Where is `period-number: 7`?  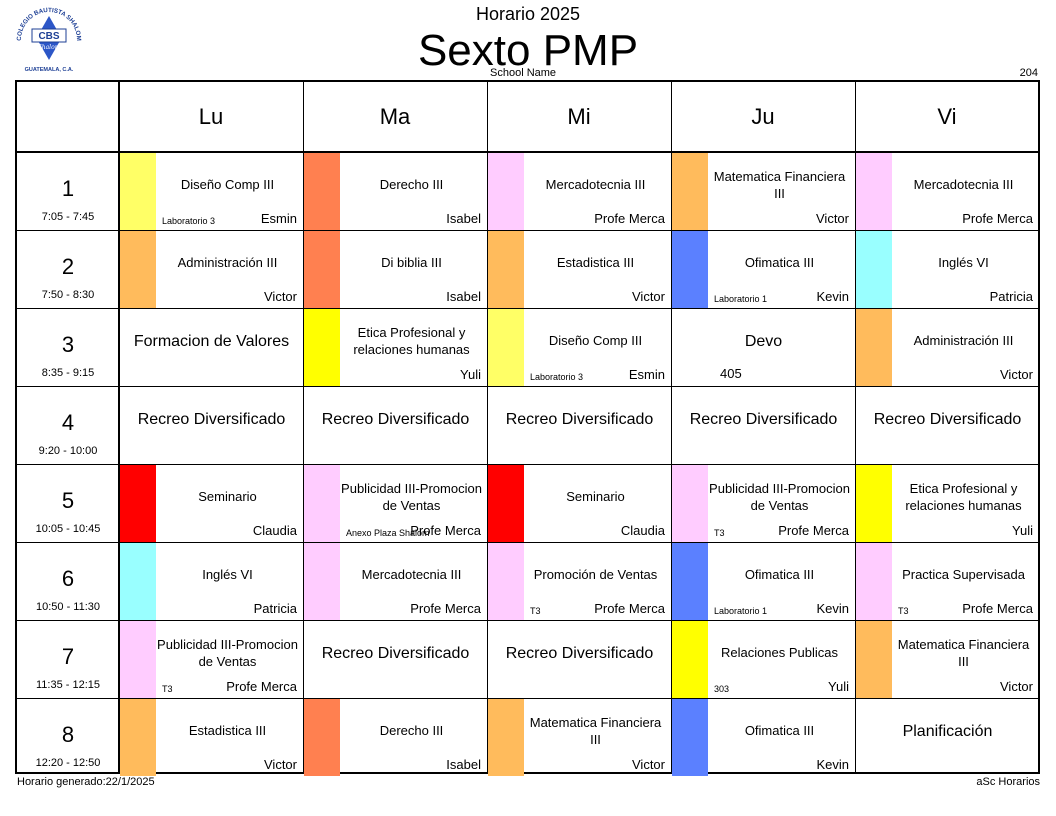
period-number: 7 is located at coordinates (68, 656).